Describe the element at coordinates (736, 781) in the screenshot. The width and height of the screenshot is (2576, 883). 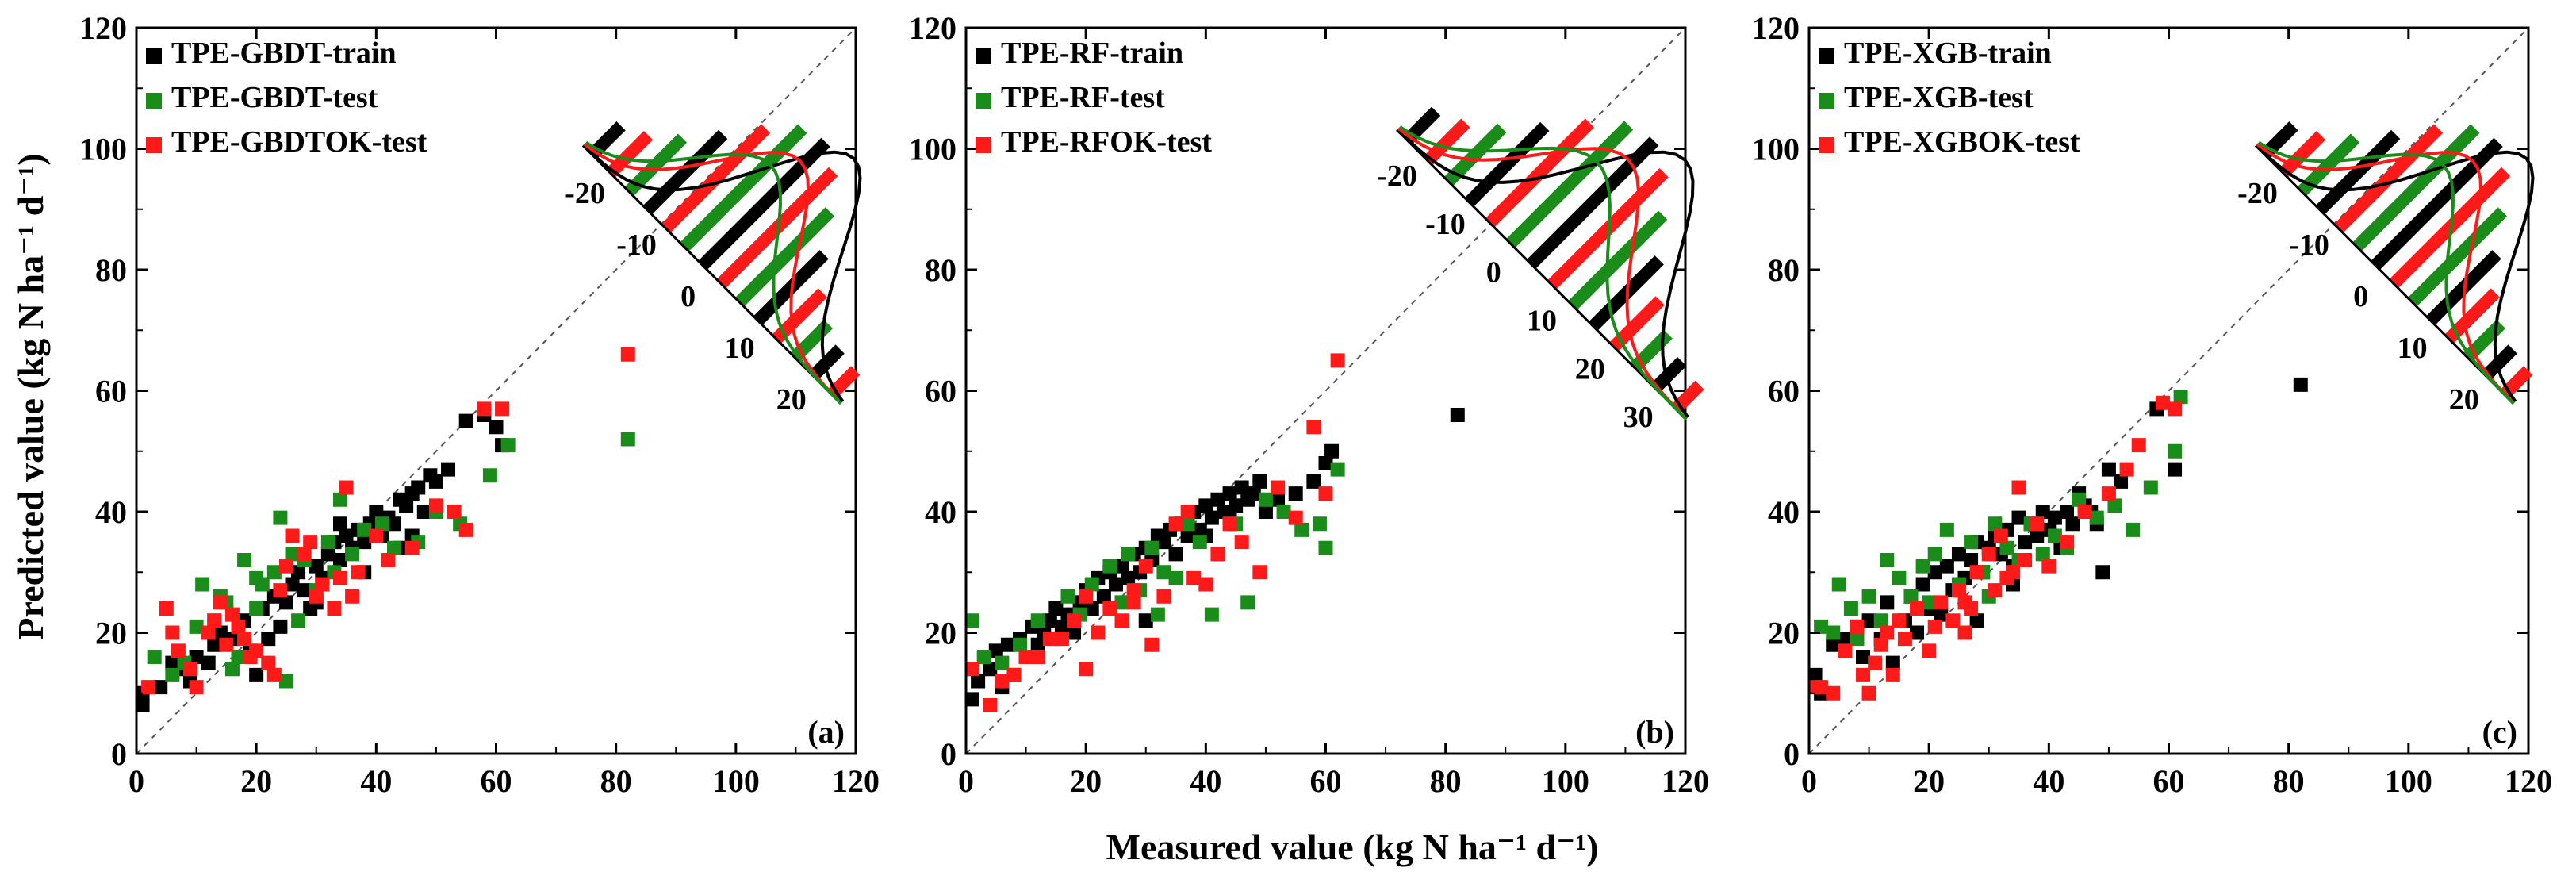
I see `x-tick-label: 100` at that location.